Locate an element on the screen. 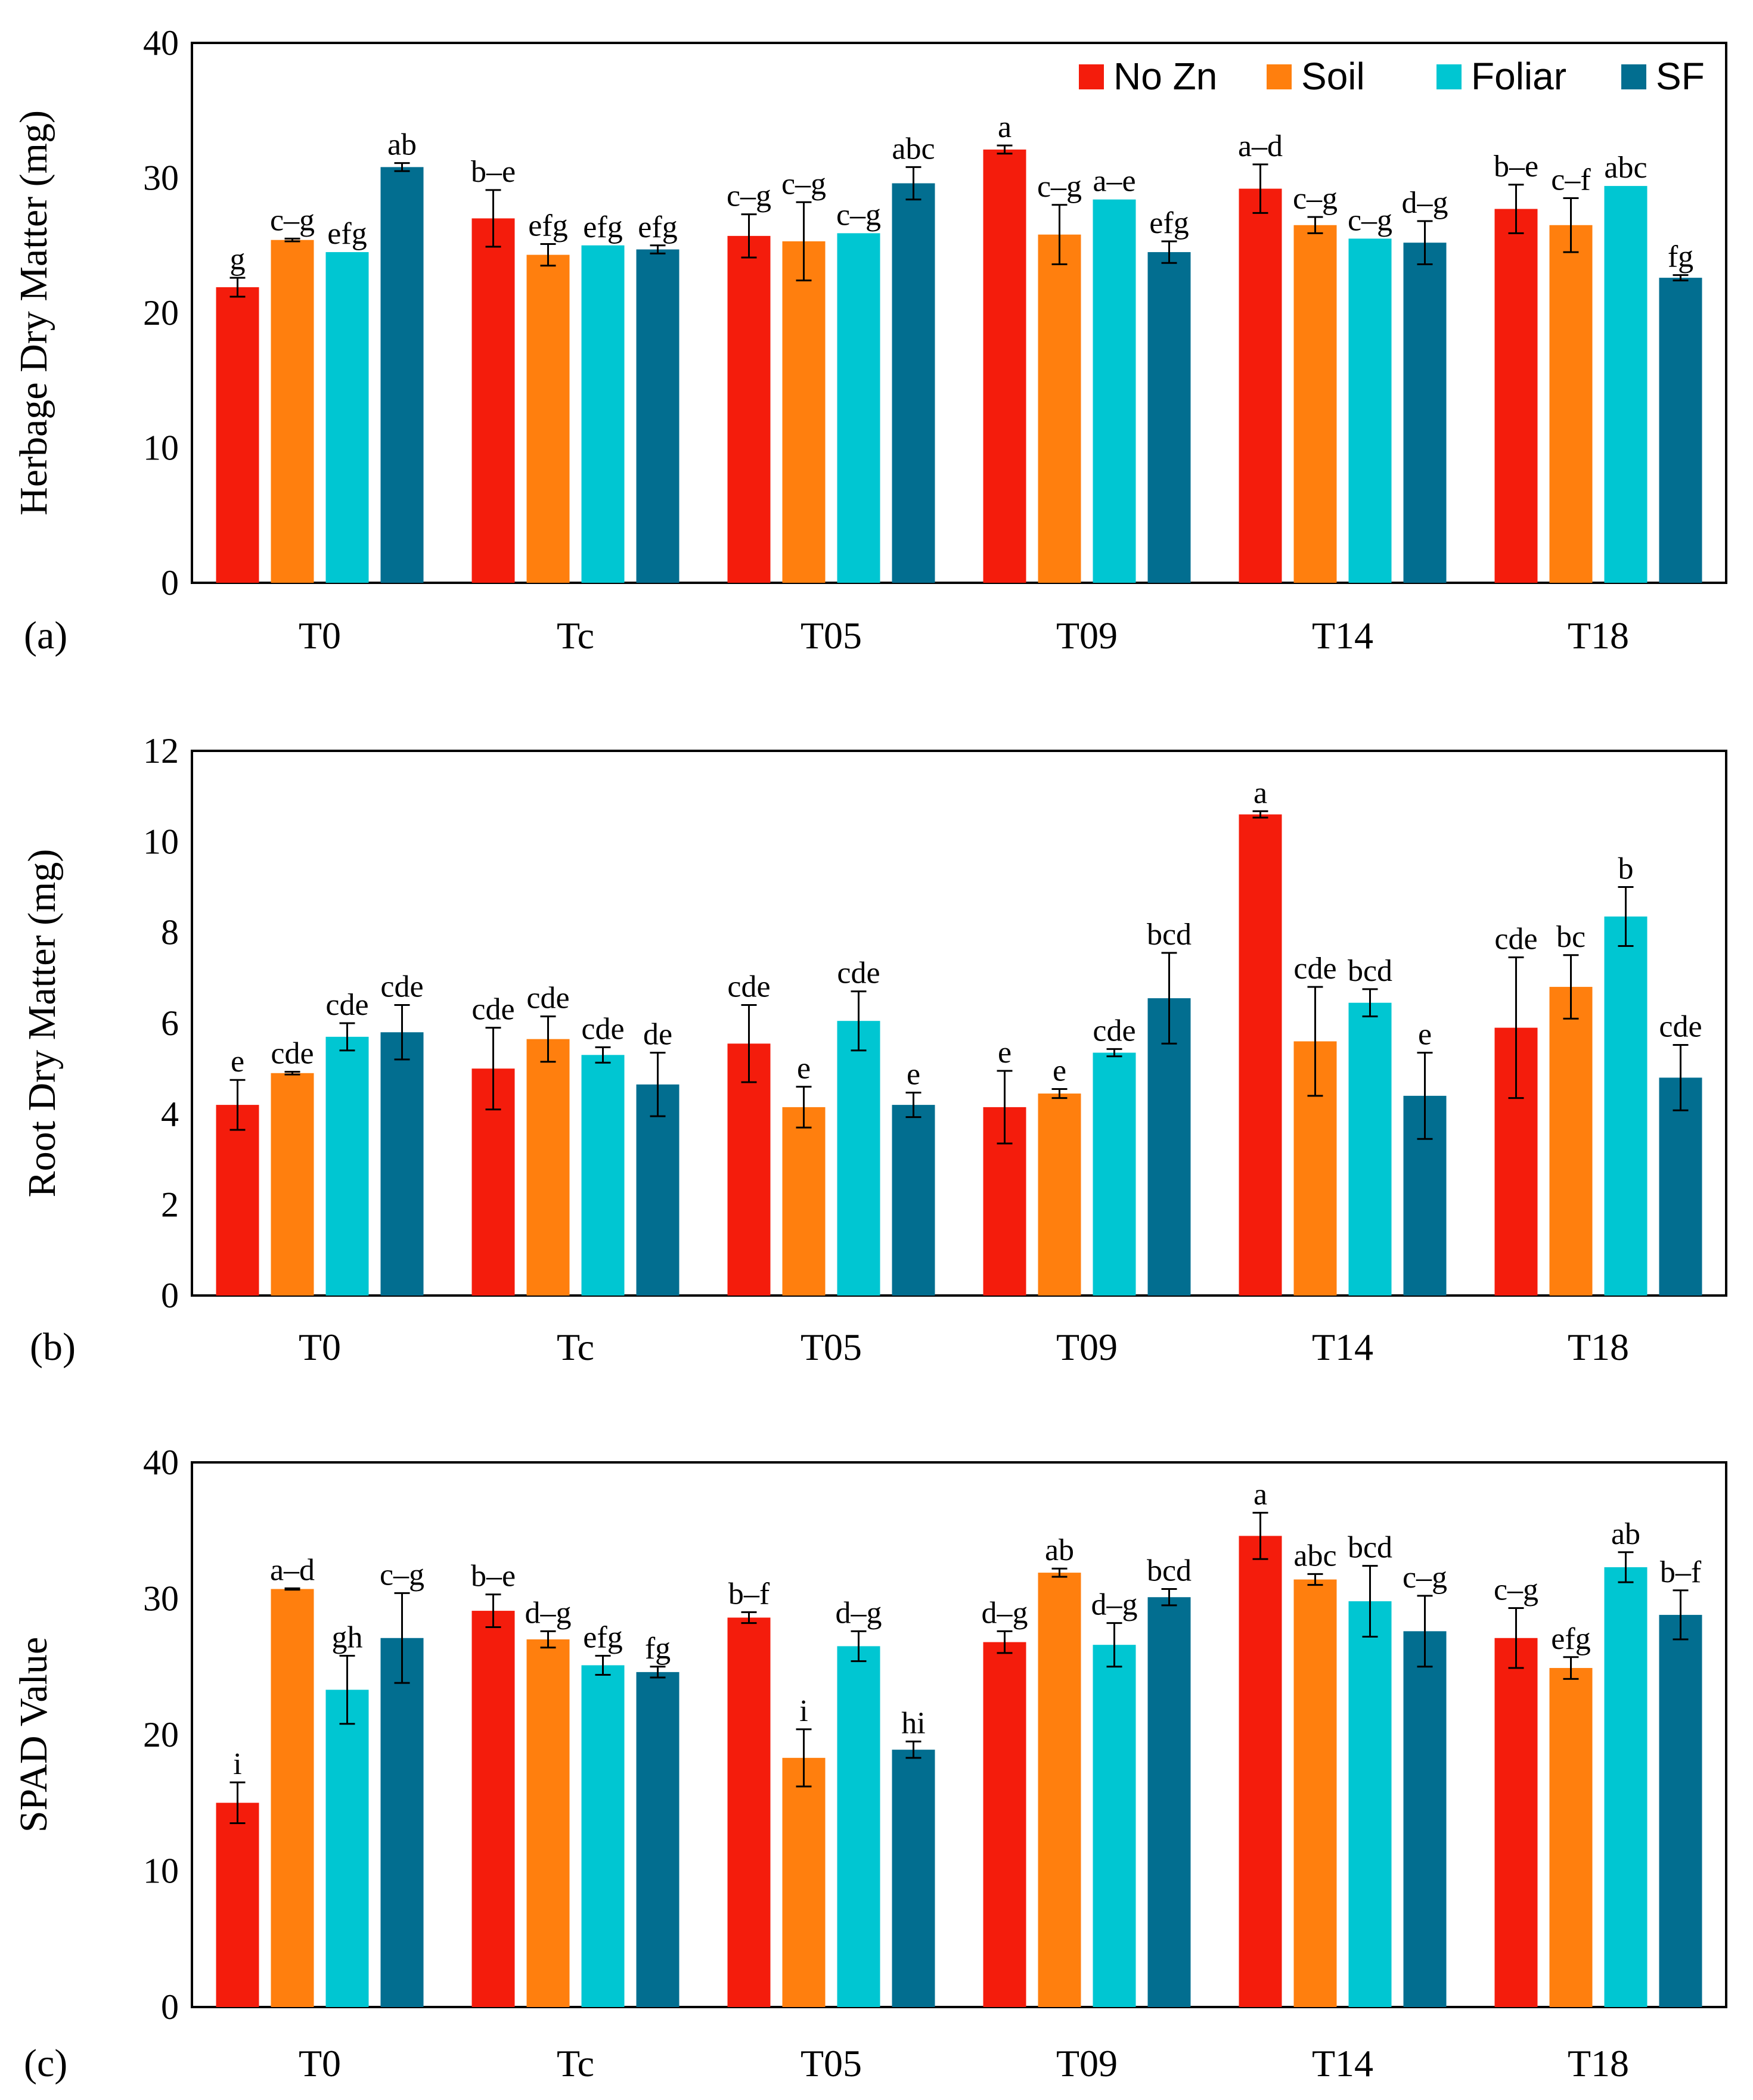 This screenshot has height=2100, width=1753. y-tick-label: 4 is located at coordinates (170, 1113).